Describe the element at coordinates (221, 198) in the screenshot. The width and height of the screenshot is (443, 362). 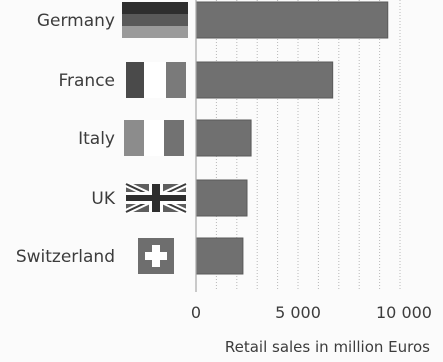
I see `bar-uk` at that location.